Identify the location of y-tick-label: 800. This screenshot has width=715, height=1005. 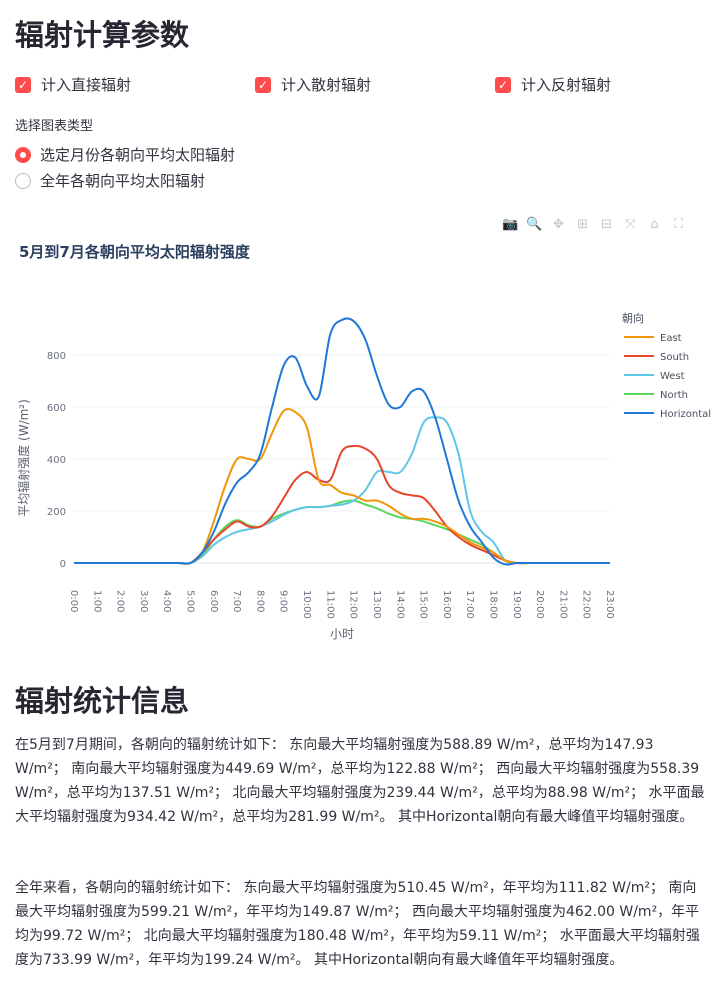
(56, 356).